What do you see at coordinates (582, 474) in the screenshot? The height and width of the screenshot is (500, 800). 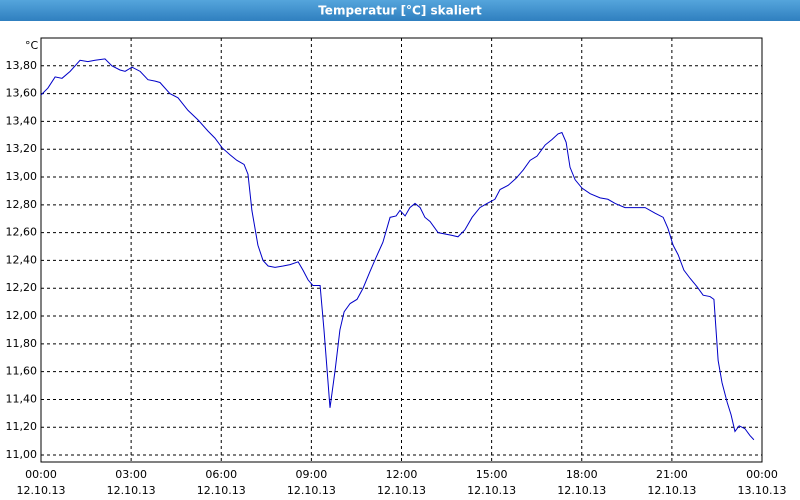 I see `x-tick-label: 18:00` at bounding box center [582, 474].